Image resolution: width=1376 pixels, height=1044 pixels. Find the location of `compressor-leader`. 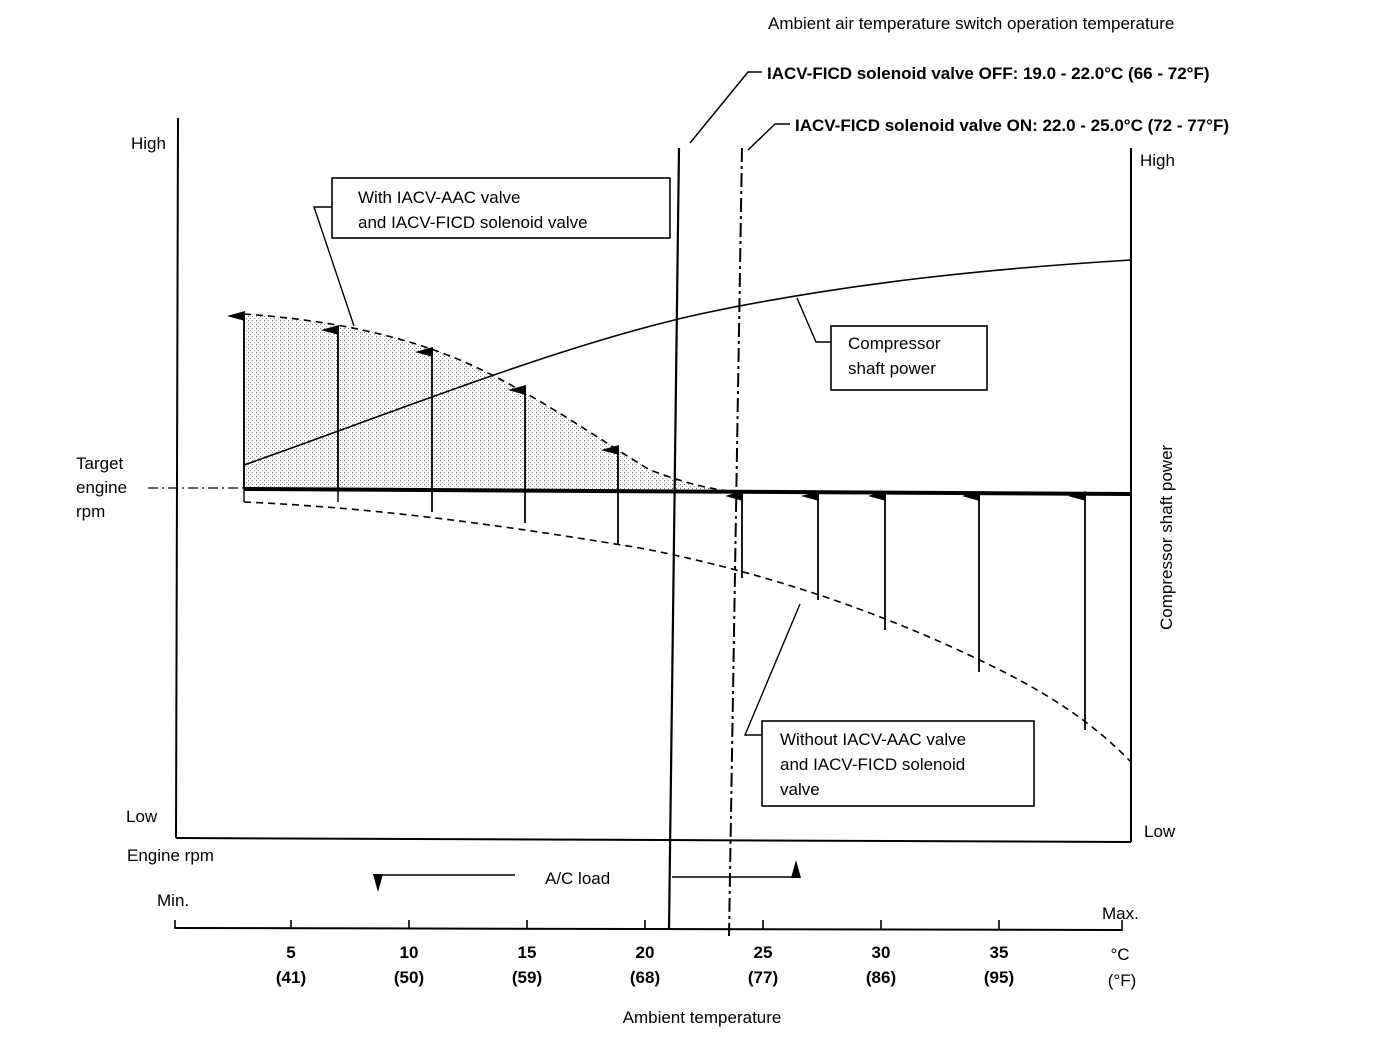

compressor-leader is located at coordinates (813, 320).